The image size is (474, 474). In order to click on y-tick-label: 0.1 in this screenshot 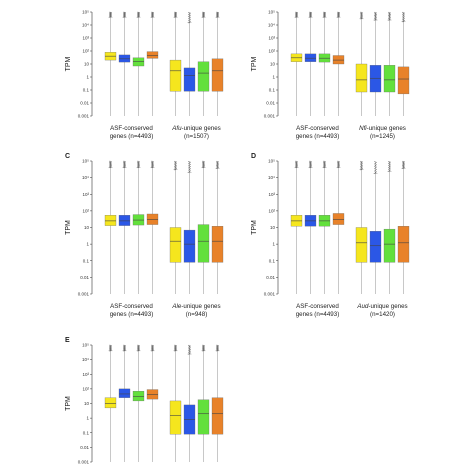, I will do `click(86, 432)`.